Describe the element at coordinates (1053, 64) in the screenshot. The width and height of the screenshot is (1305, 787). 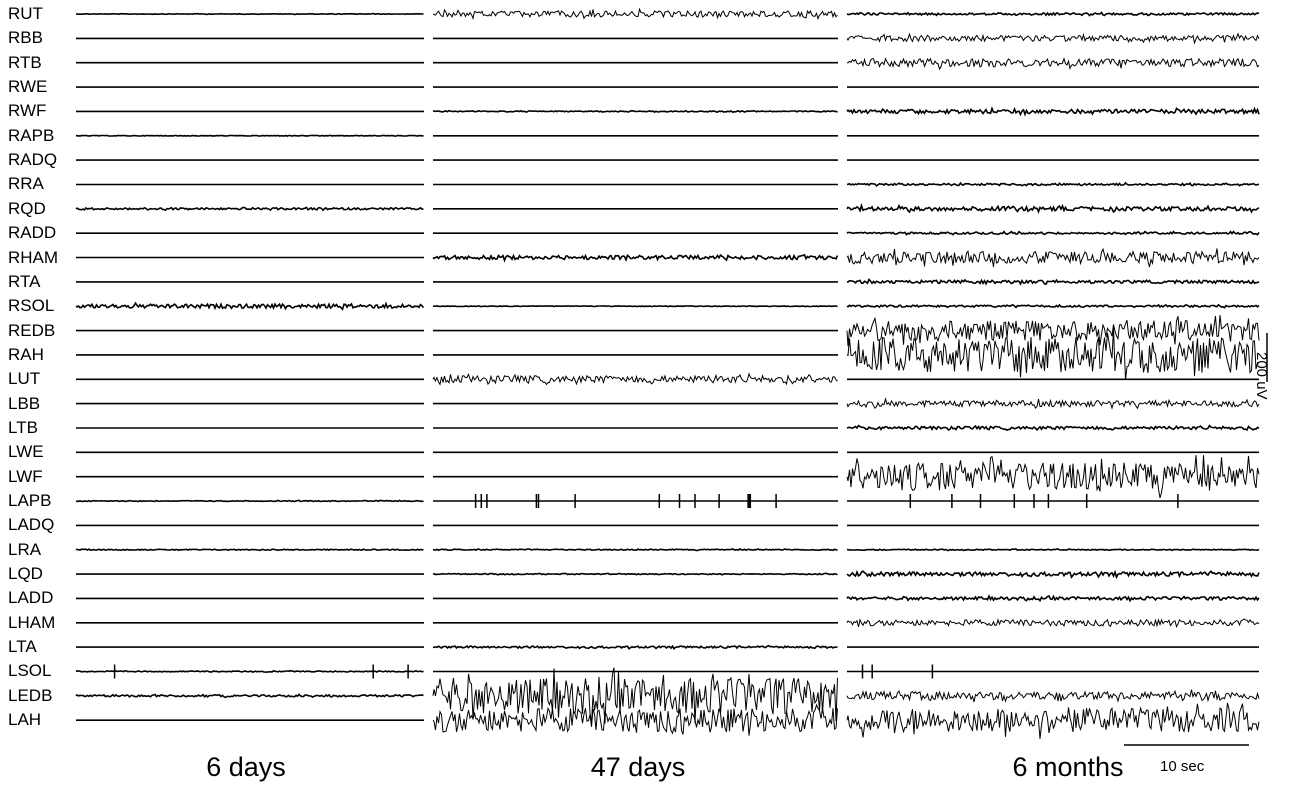
I see `trace-3-rtb` at that location.